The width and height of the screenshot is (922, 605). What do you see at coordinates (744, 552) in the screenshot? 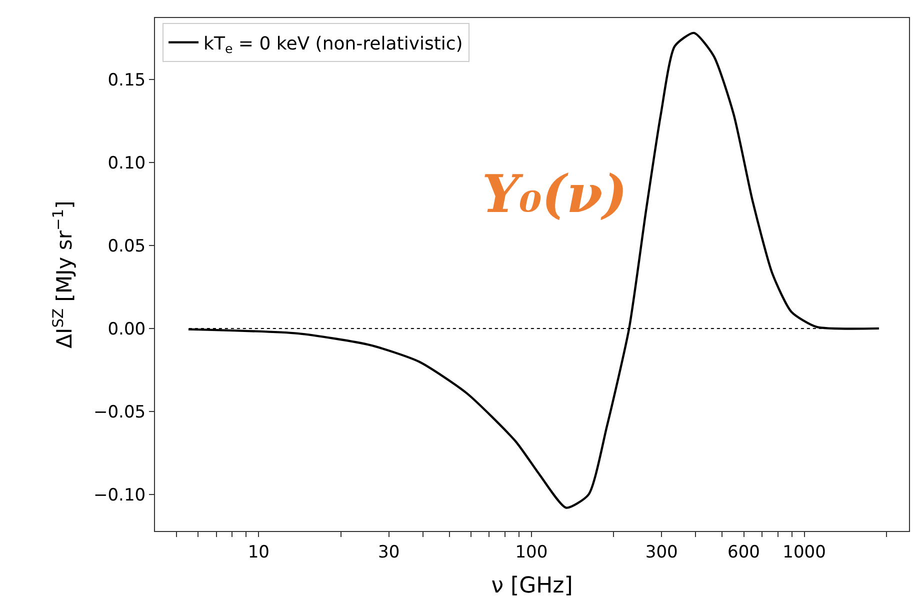
I see `x-tick-label: 600` at bounding box center [744, 552].